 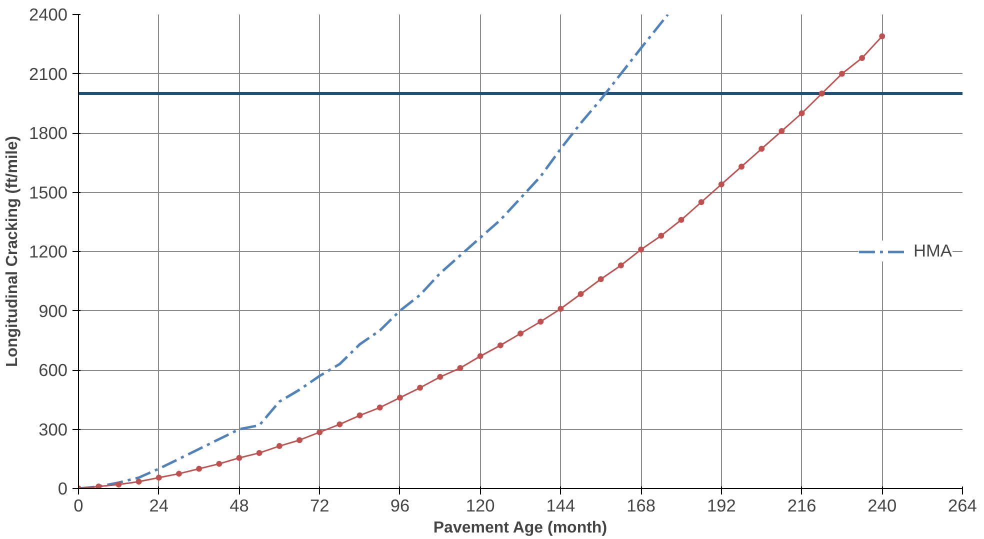 I want to click on y-axis-title: Longitudinal Cracking (ft/mile), so click(x=12, y=252).